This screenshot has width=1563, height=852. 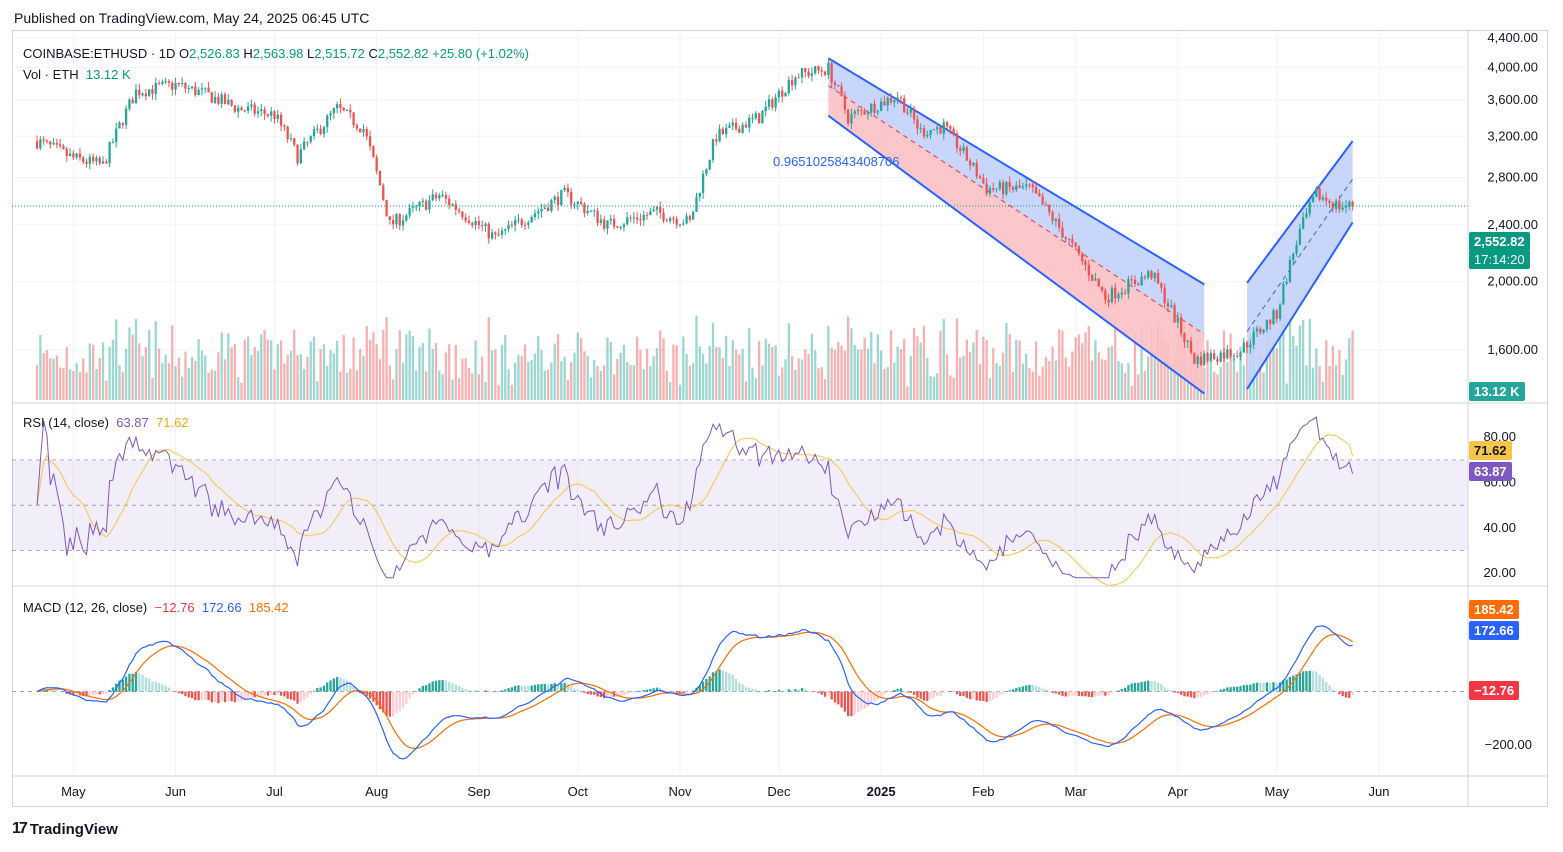 I want to click on rsi-label: RSI (14, close), so click(x=66, y=422).